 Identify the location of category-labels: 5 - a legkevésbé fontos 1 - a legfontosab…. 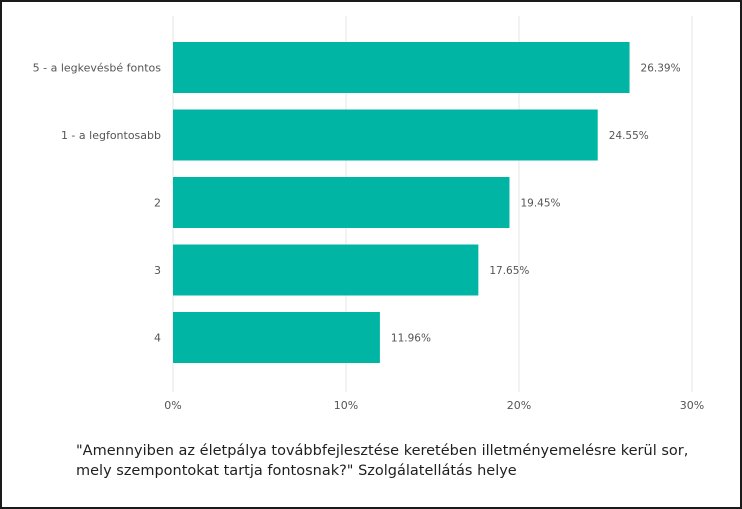
(97, 203).